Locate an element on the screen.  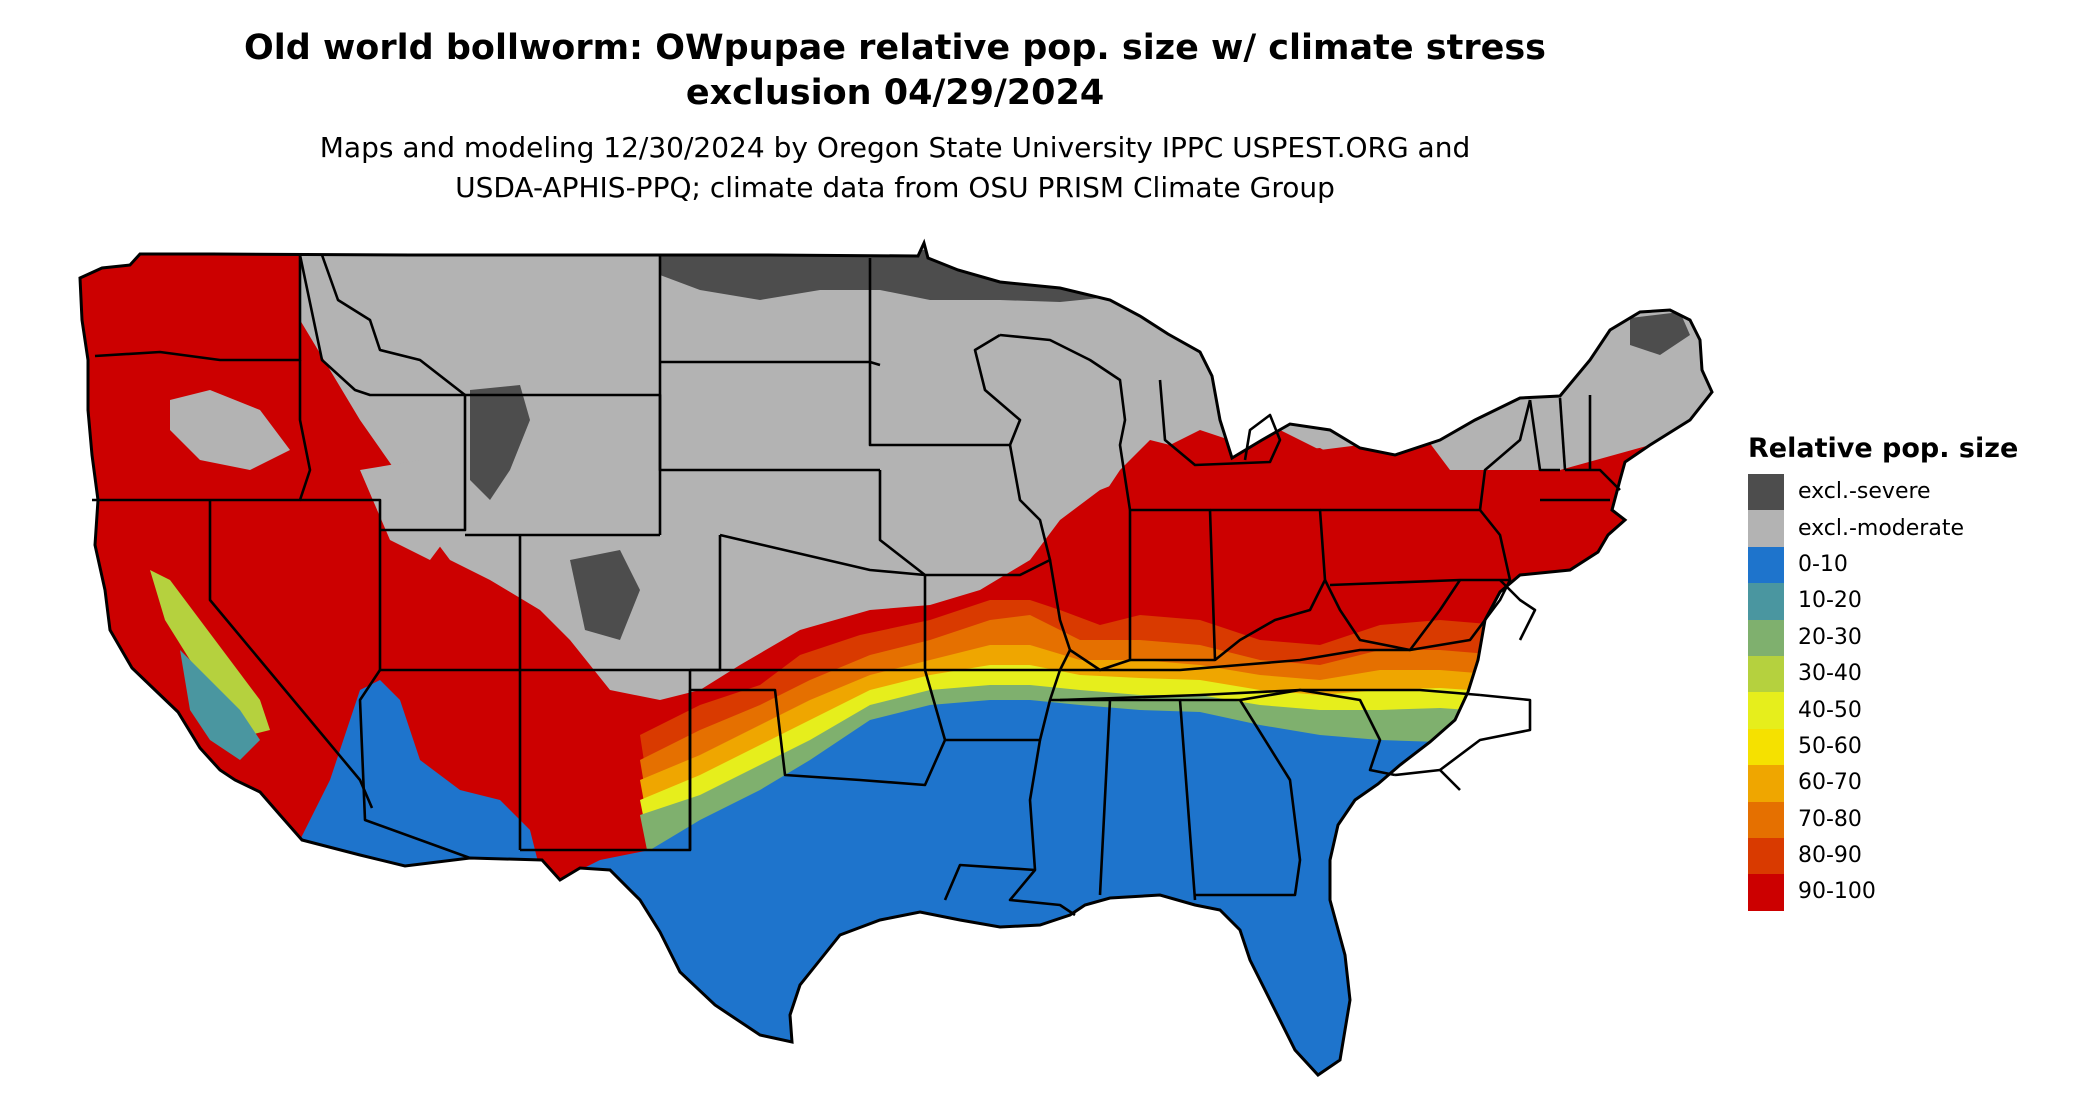
legend-label: 10-20 is located at coordinates (1830, 601).